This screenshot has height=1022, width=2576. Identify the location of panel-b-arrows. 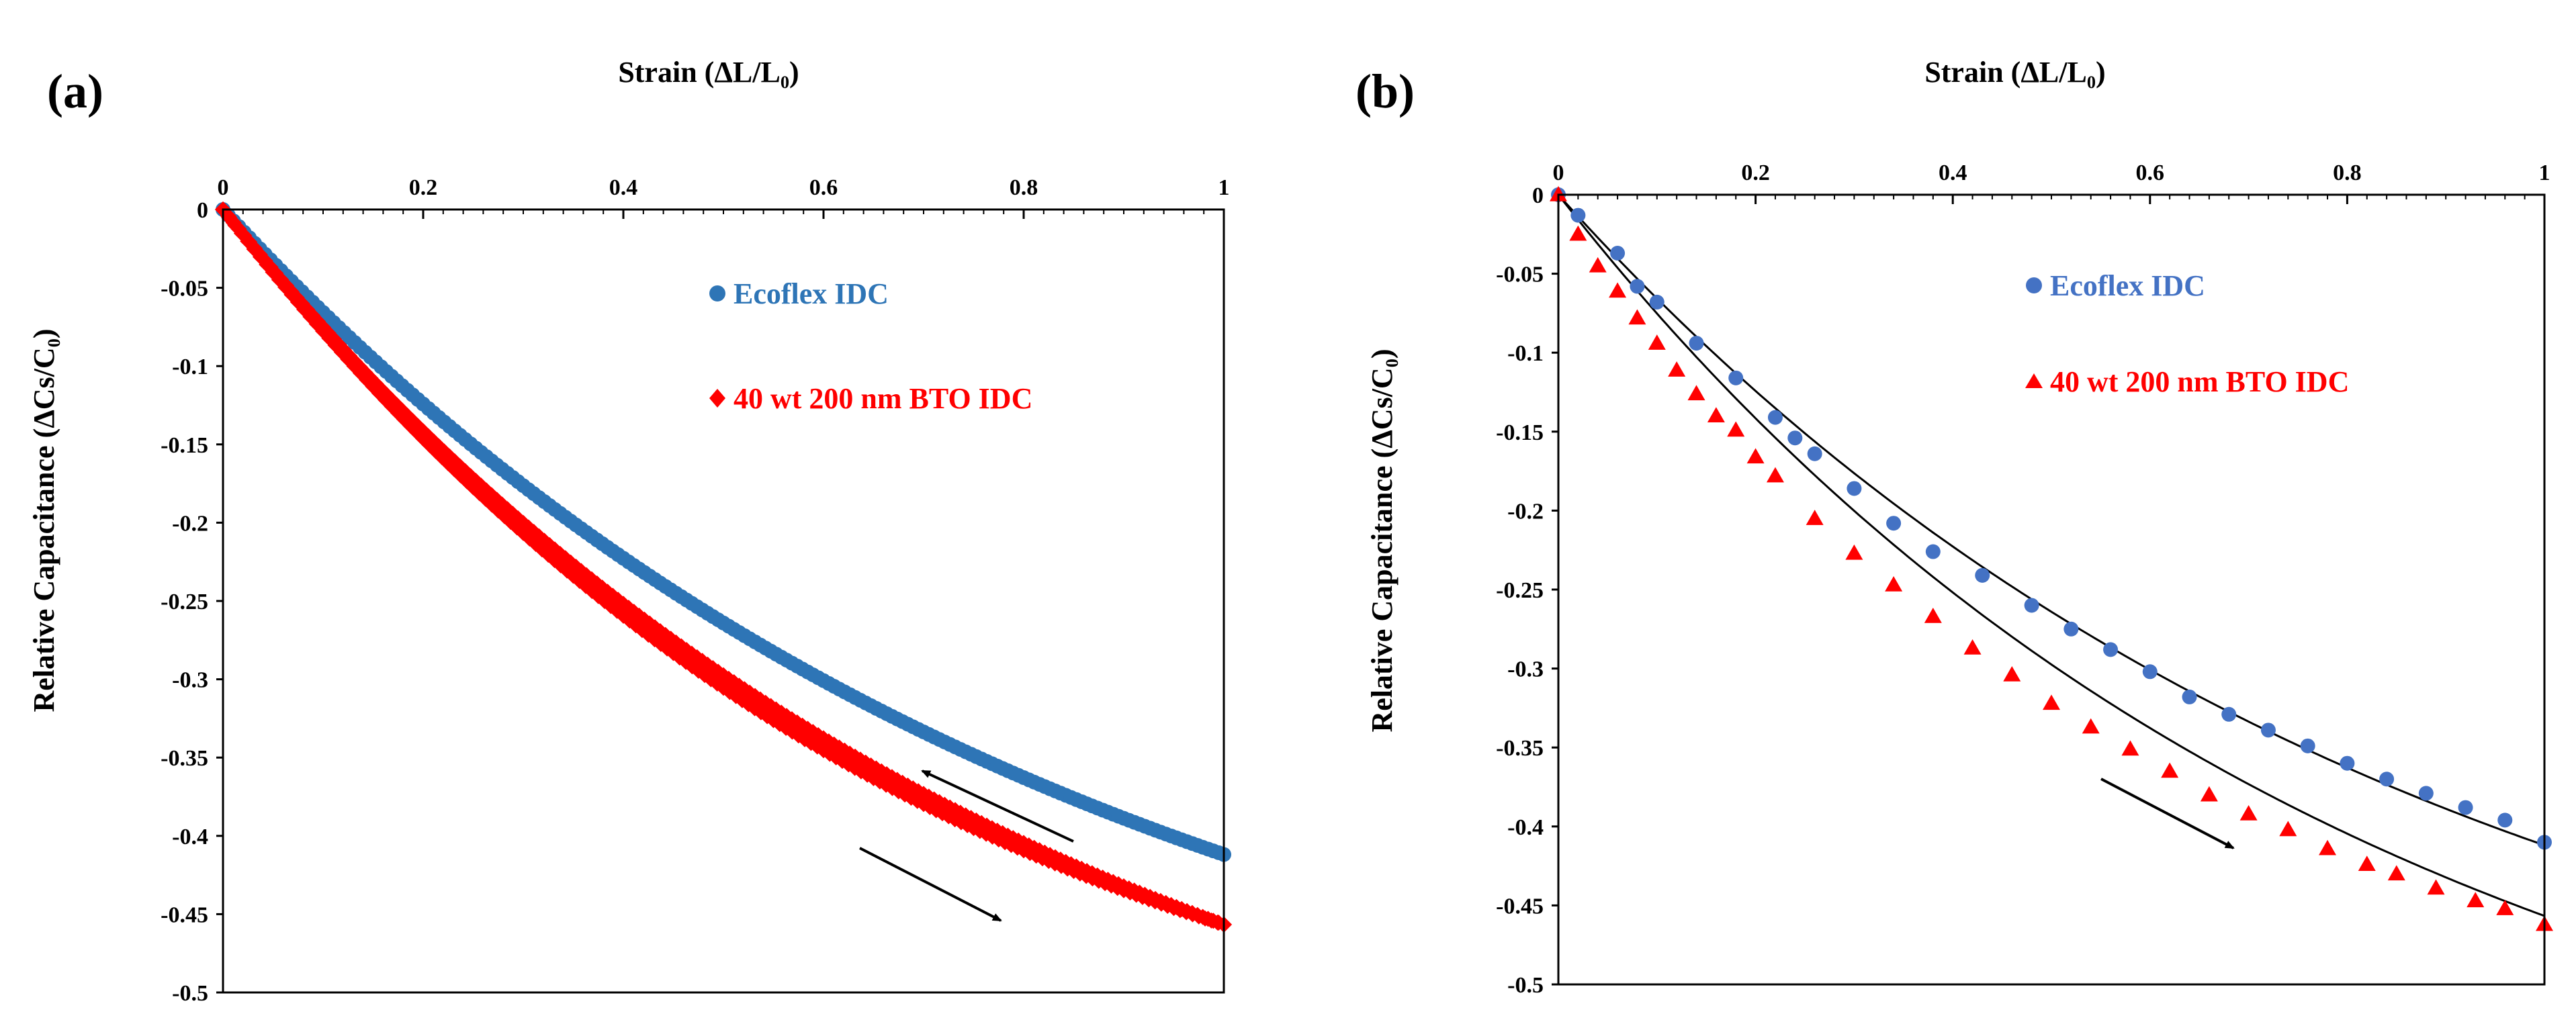
(2168, 813).